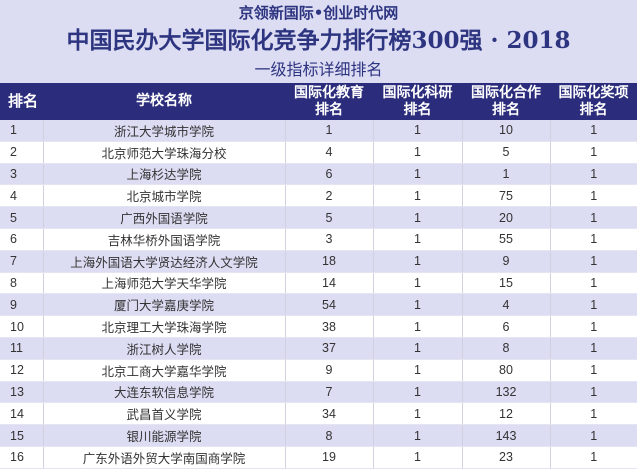 The width and height of the screenshot is (637, 469). What do you see at coordinates (506, 239) in the screenshot?
I see `cell-coop-rank: 55` at bounding box center [506, 239].